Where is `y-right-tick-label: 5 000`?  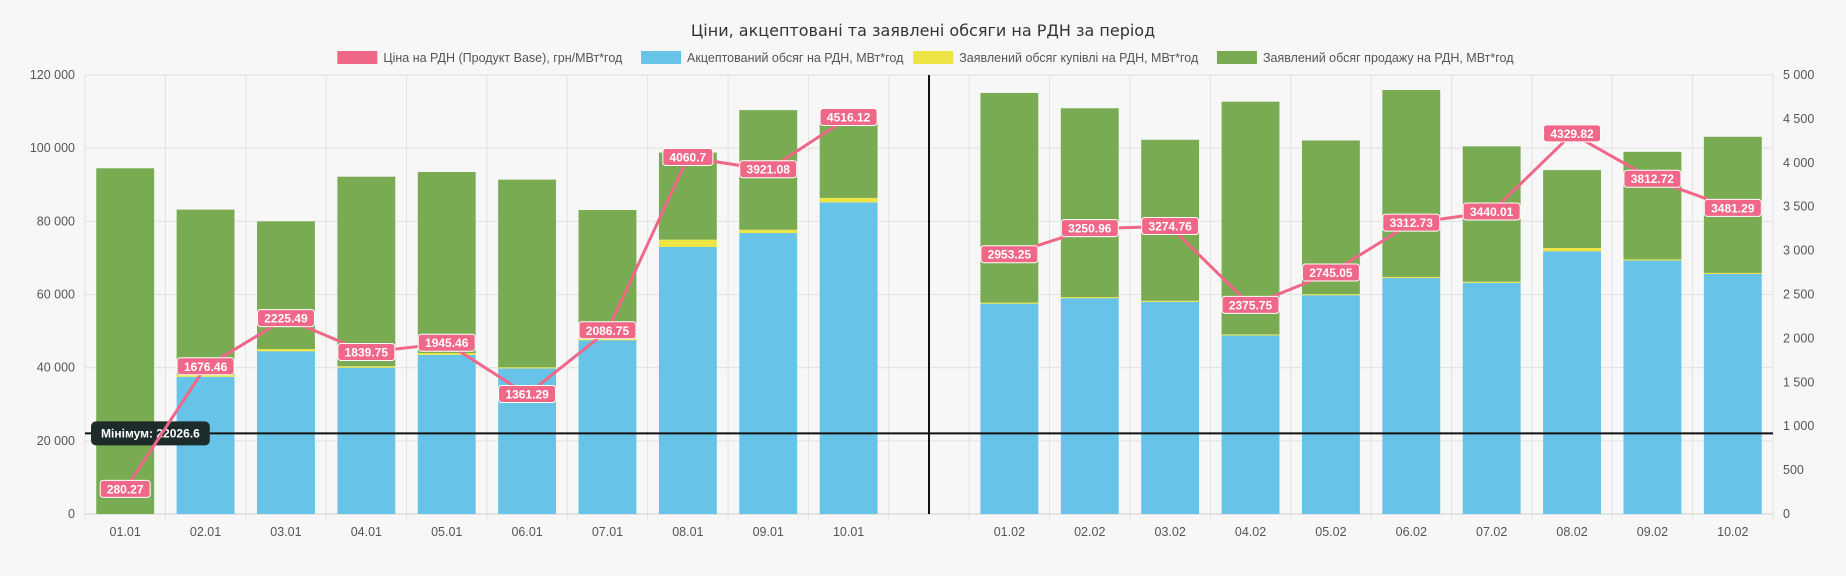
y-right-tick-label: 5 000 is located at coordinates (1798, 75).